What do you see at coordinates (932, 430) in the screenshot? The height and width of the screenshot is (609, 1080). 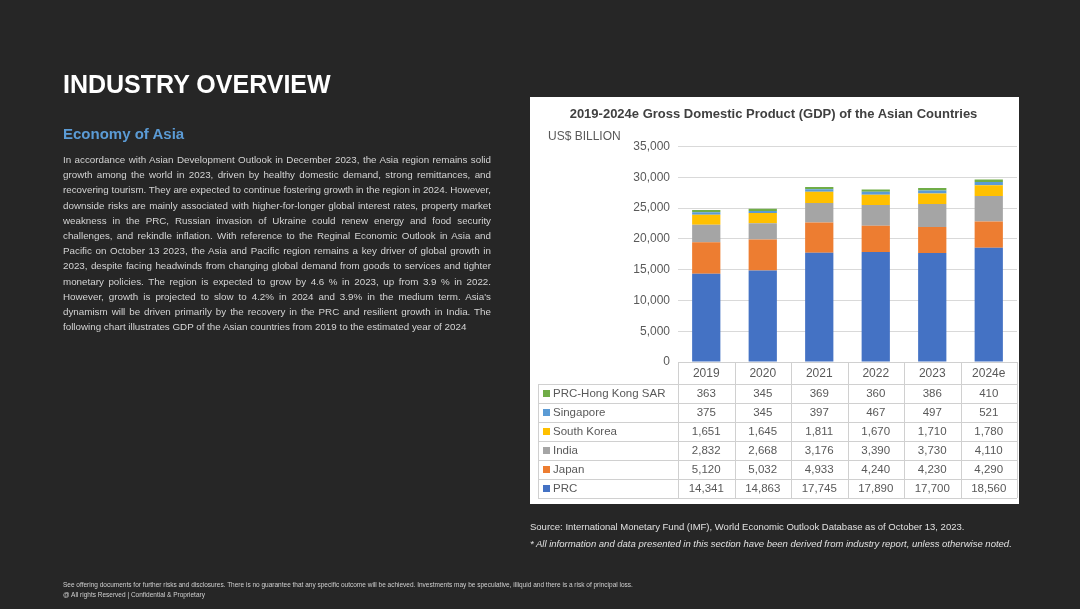 I see `data-label: 1,710` at bounding box center [932, 430].